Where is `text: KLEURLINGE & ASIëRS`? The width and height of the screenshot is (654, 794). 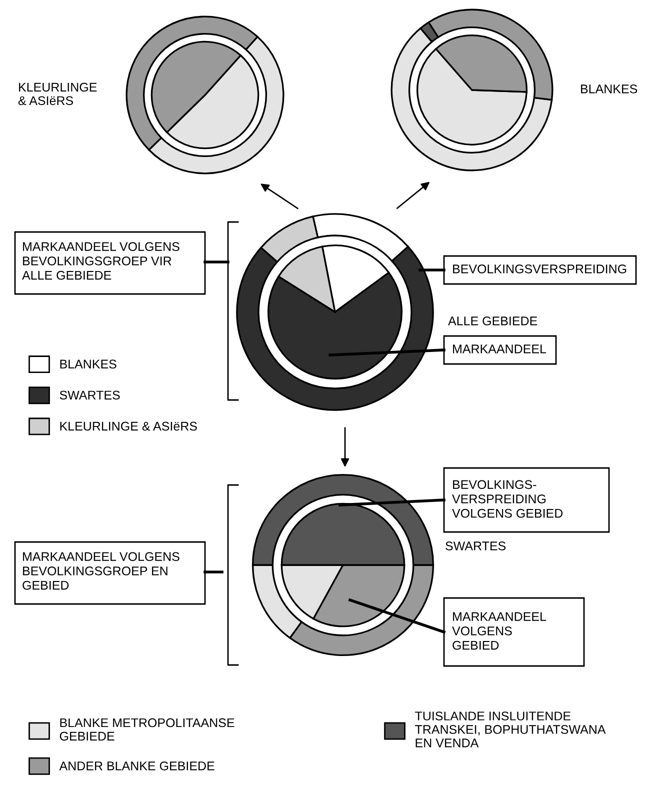 text: KLEURLINGE & ASIëRS is located at coordinates (57, 94).